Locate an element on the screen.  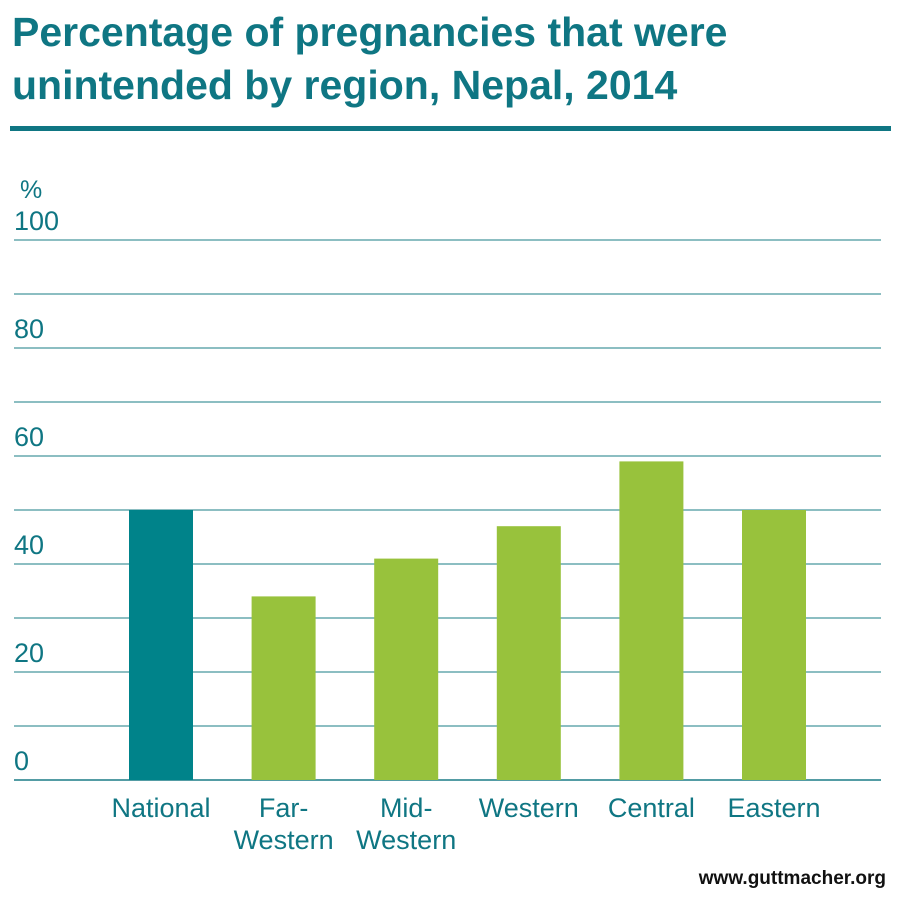
y-tick-label: 80 is located at coordinates (29, 329).